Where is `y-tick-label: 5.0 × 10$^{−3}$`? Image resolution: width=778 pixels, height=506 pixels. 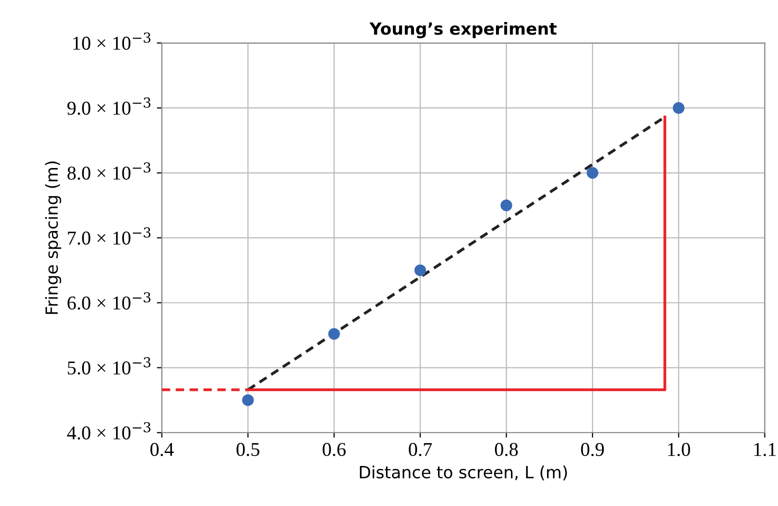 y-tick-label: 5.0 × 10$^{−3}$ is located at coordinates (109, 366).